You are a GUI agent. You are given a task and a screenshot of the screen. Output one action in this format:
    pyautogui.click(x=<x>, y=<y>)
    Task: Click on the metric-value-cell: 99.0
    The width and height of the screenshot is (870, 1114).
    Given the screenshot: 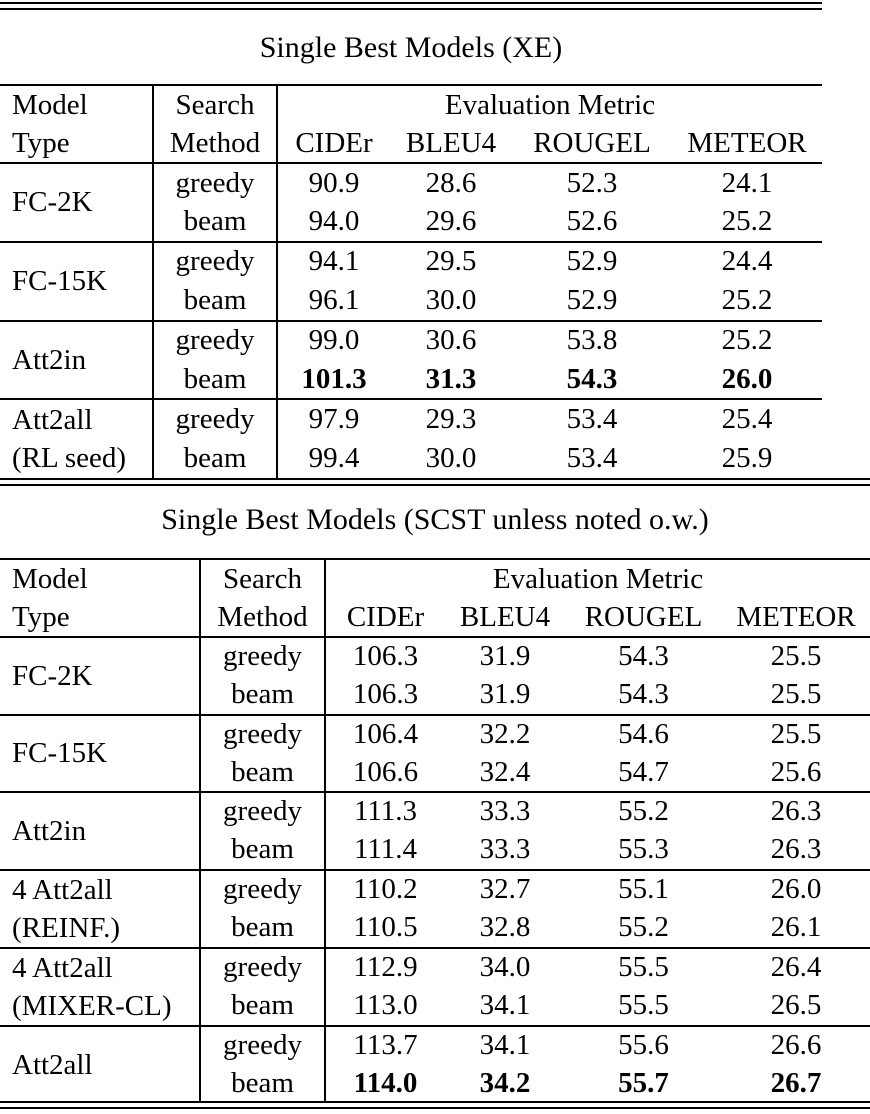 What is the action you would take?
    pyautogui.click(x=333, y=339)
    